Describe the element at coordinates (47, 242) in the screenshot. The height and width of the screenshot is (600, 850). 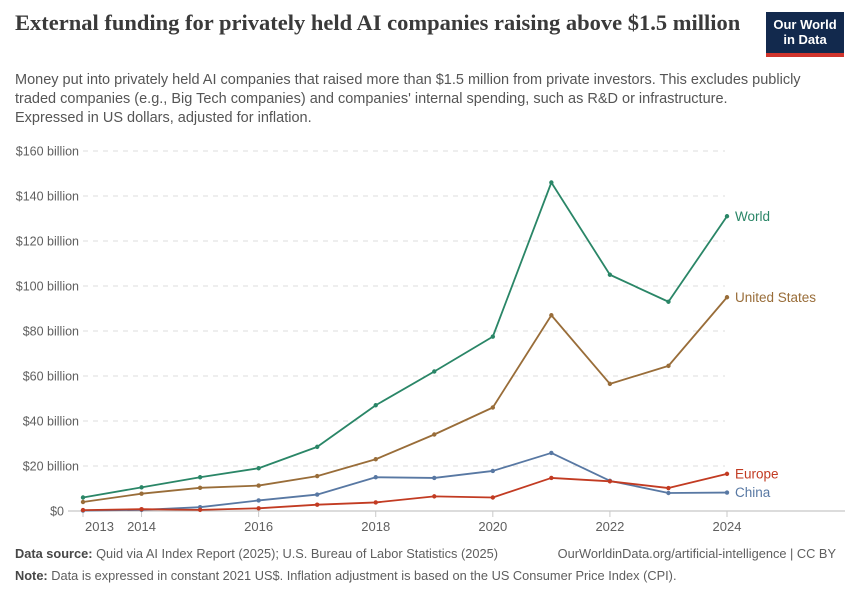
I see `y-tick-label: $120 billion` at that location.